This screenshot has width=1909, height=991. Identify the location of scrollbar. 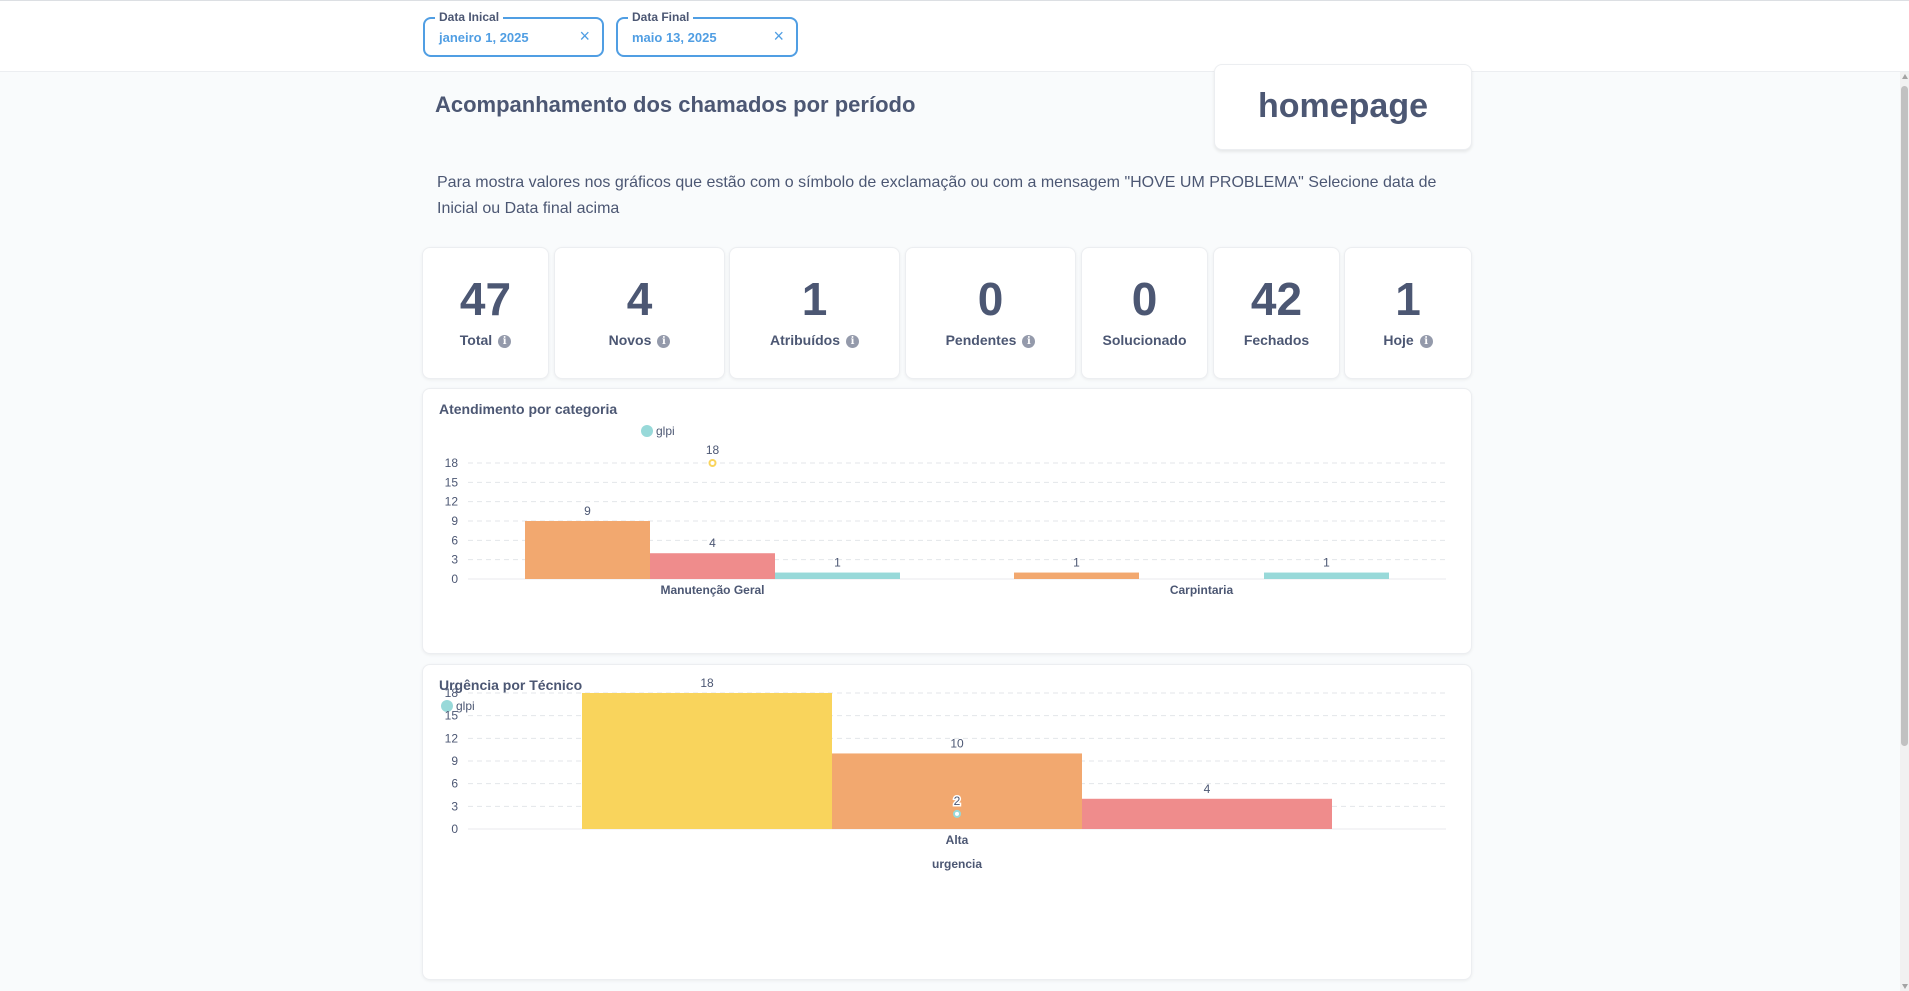
(1904, 531).